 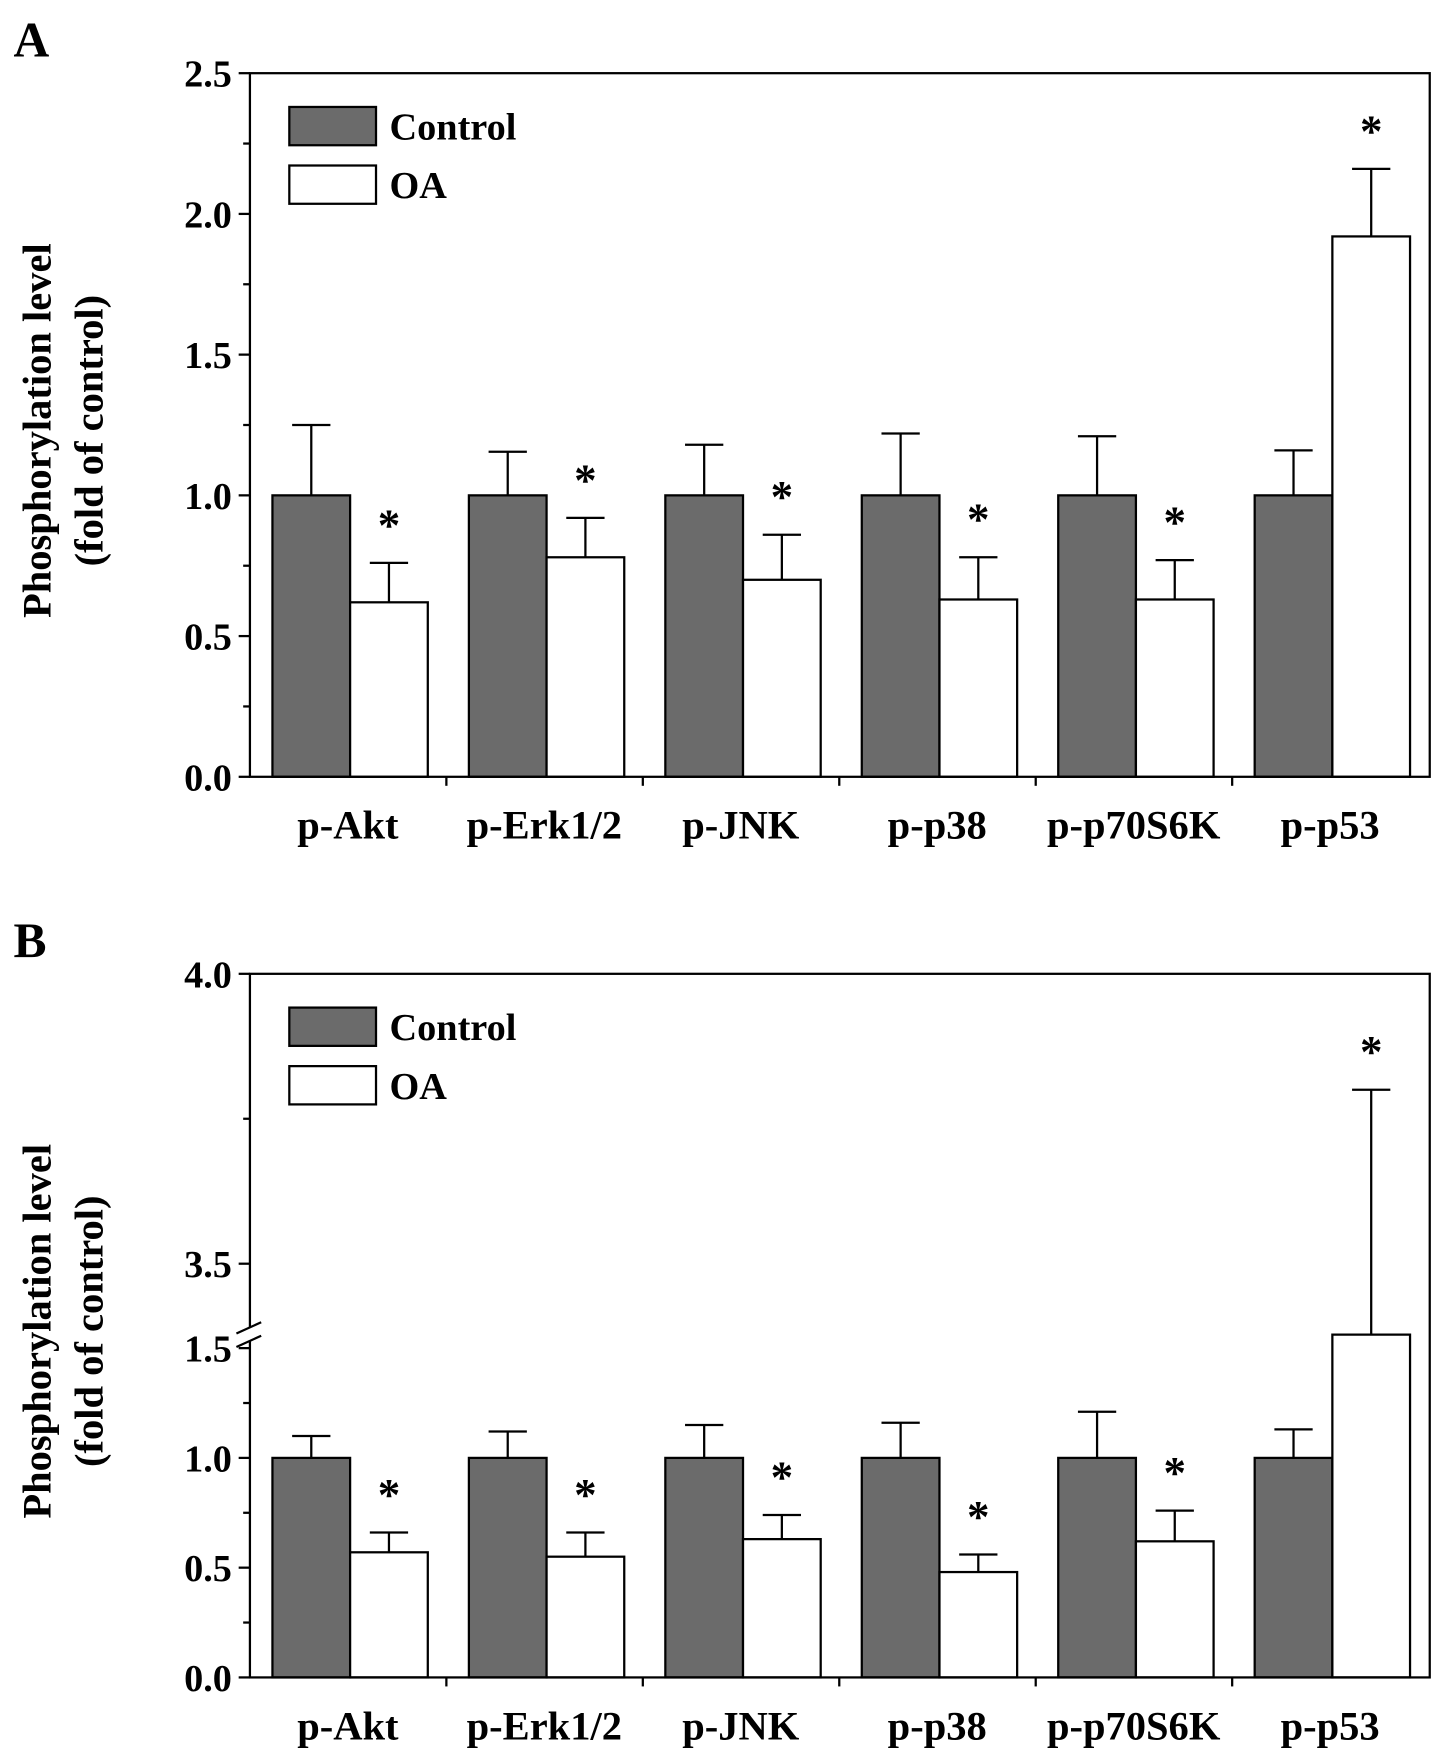 What do you see at coordinates (208, 1265) in the screenshot?
I see `y-tick-label: 3.5` at bounding box center [208, 1265].